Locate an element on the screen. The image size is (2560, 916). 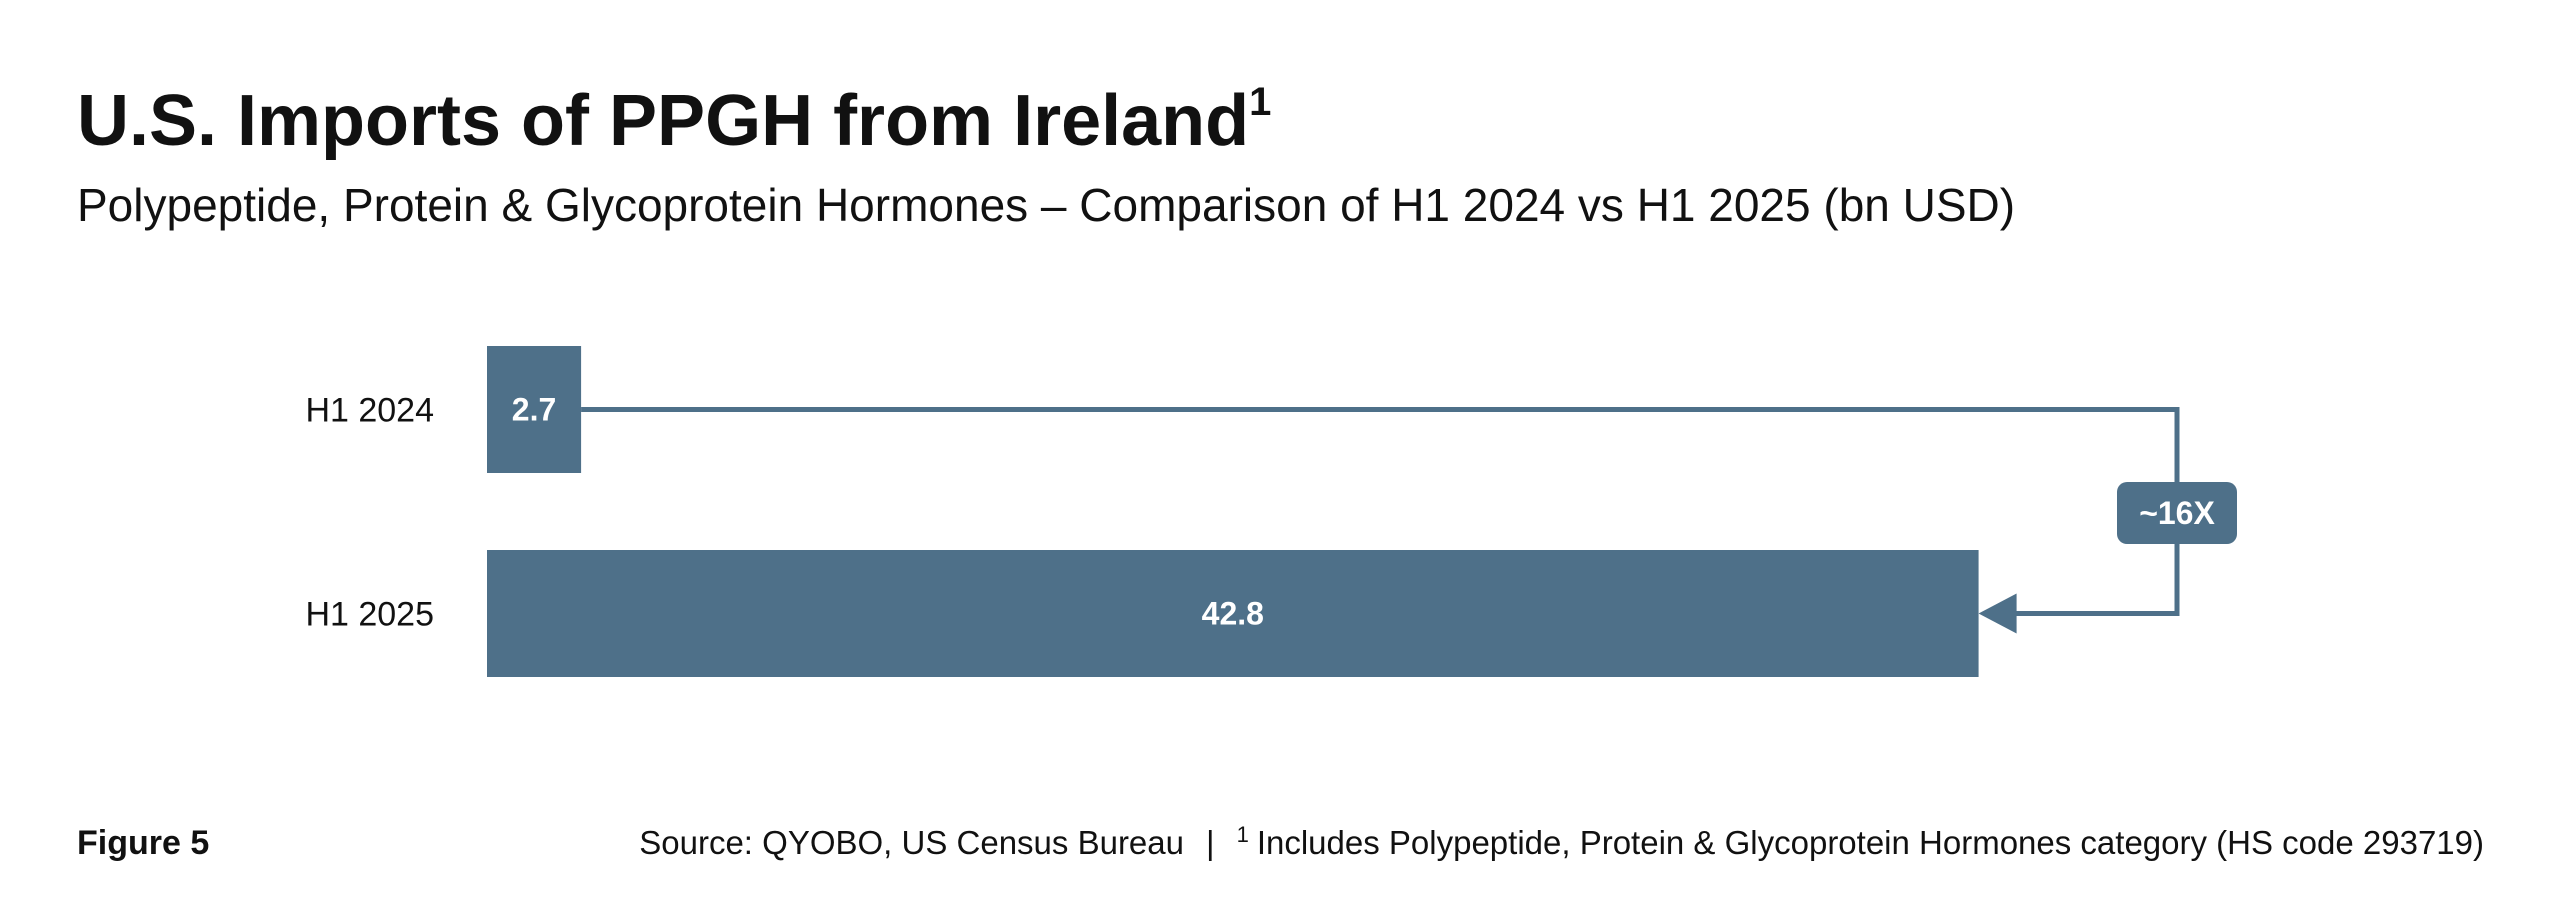
annotation-badge is located at coordinates (2177, 513).